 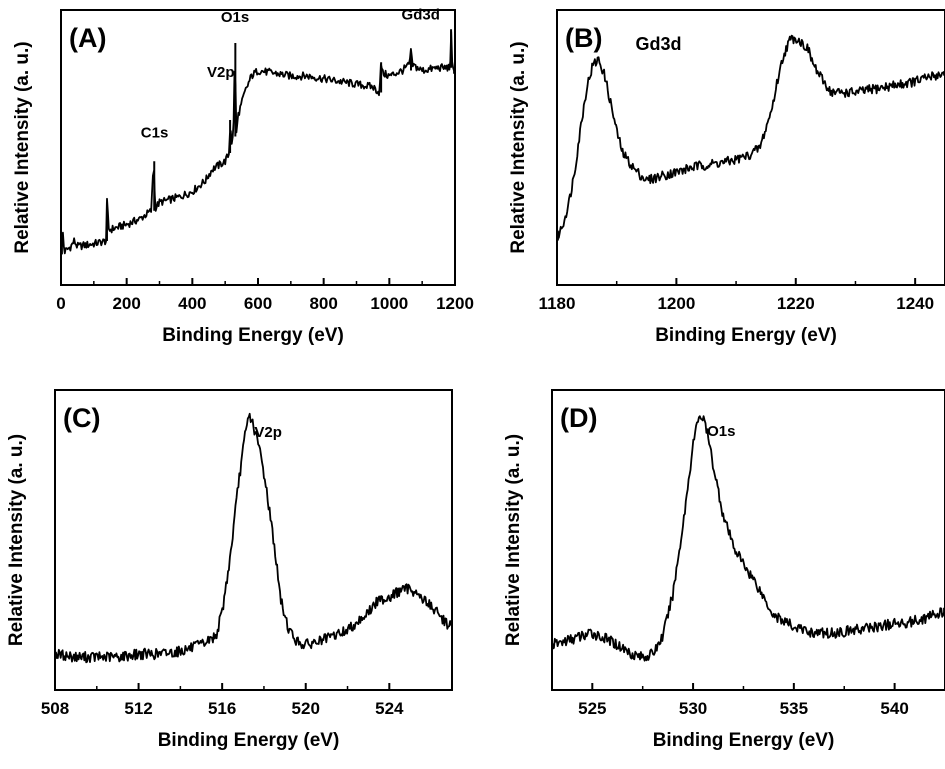 What do you see at coordinates (518, 147) in the screenshot?
I see `y-axis-title-b: Relative Intensity (a. u.)` at bounding box center [518, 147].